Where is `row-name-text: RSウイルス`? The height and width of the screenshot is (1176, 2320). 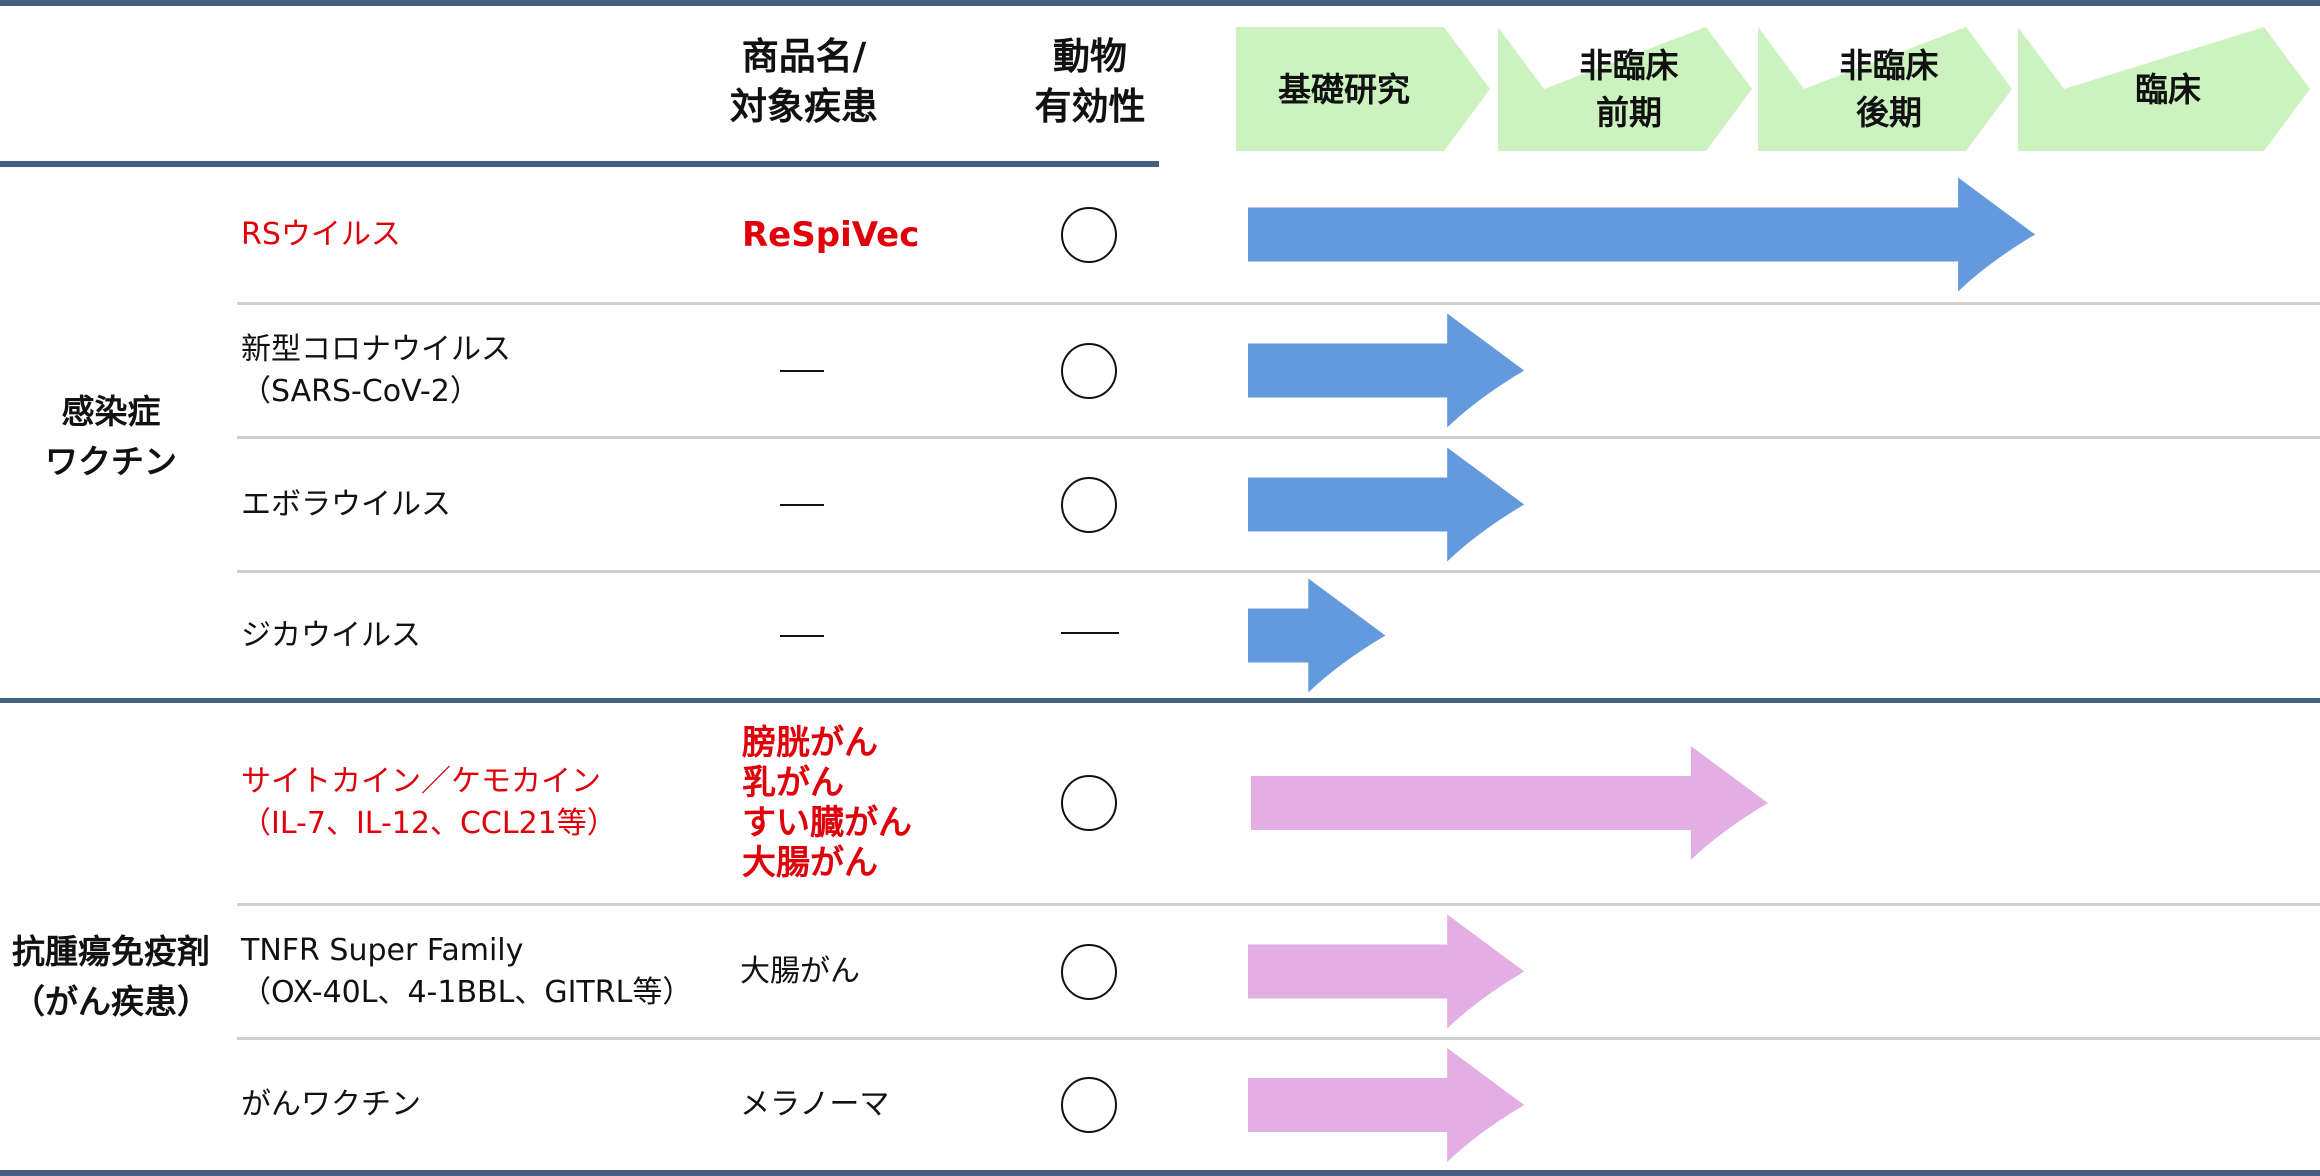
row-name-text: RSウイルス is located at coordinates (321, 234).